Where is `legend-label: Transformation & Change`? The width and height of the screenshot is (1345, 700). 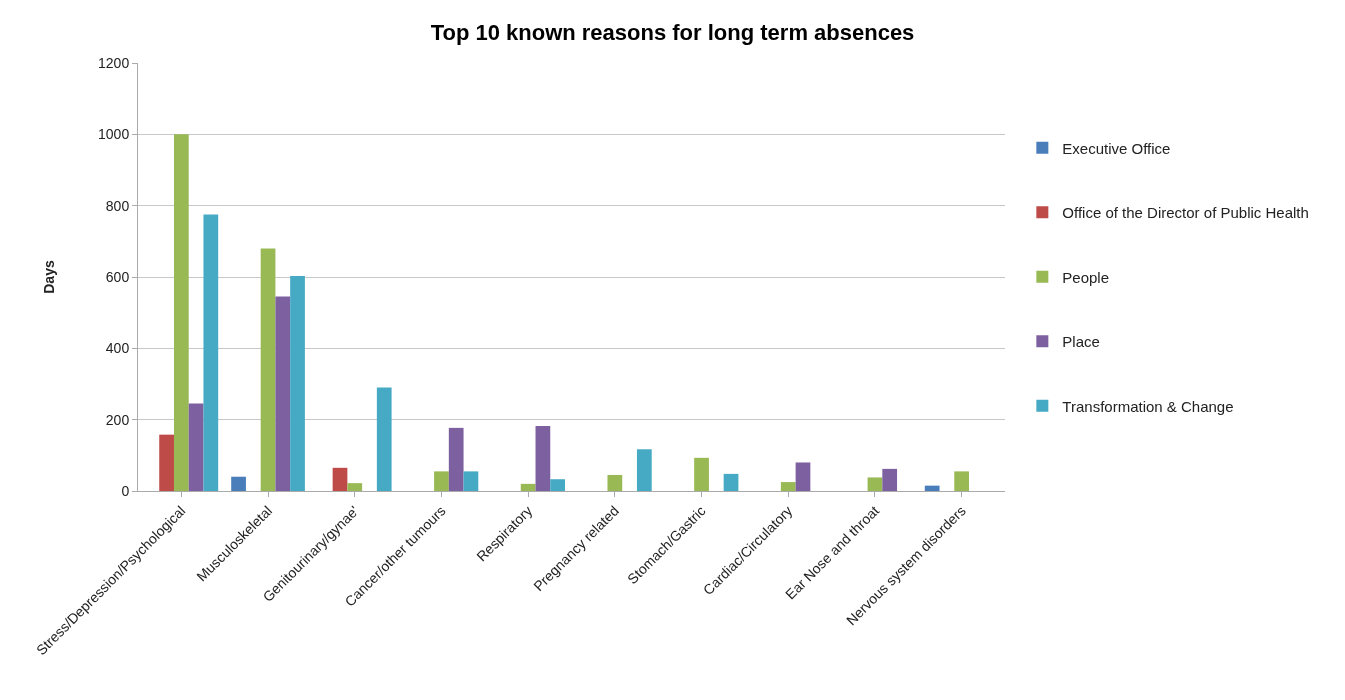 legend-label: Transformation & Change is located at coordinates (1148, 406).